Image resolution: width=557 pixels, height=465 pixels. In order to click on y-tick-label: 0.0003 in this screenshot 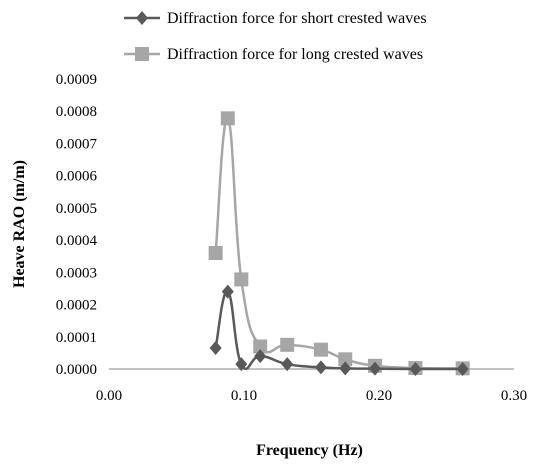, I will do `click(76, 273)`.